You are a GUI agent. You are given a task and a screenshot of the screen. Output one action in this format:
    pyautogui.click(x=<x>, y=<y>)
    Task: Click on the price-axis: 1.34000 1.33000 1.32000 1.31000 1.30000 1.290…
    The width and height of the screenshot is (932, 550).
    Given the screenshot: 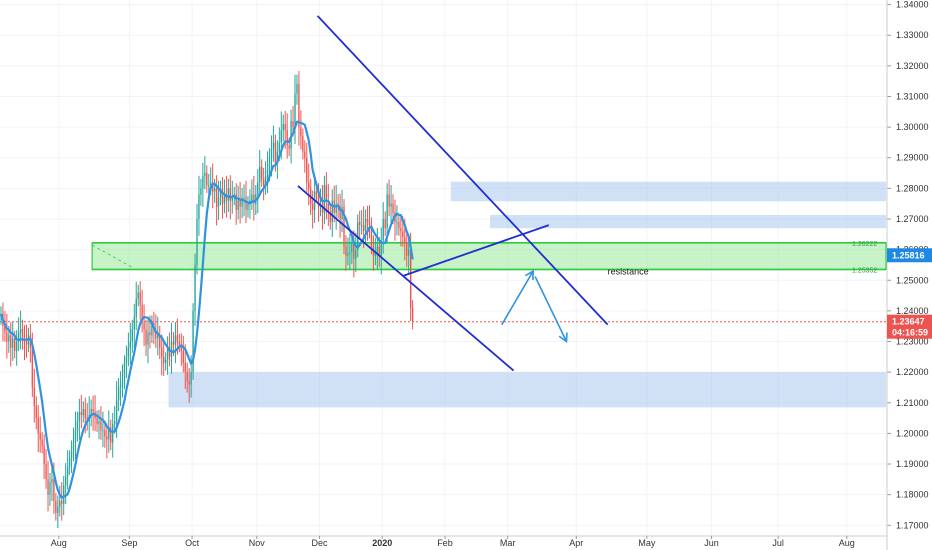 What is the action you would take?
    pyautogui.click(x=907, y=275)
    